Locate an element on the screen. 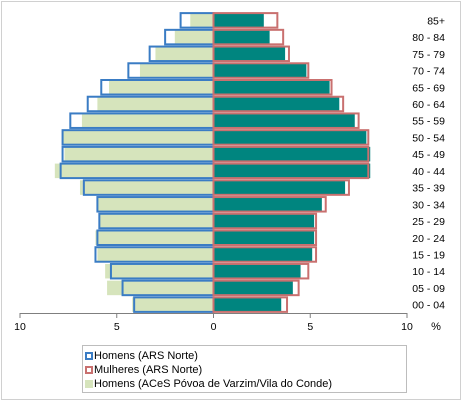  x-tick-label-3: 5 is located at coordinates (310, 327).